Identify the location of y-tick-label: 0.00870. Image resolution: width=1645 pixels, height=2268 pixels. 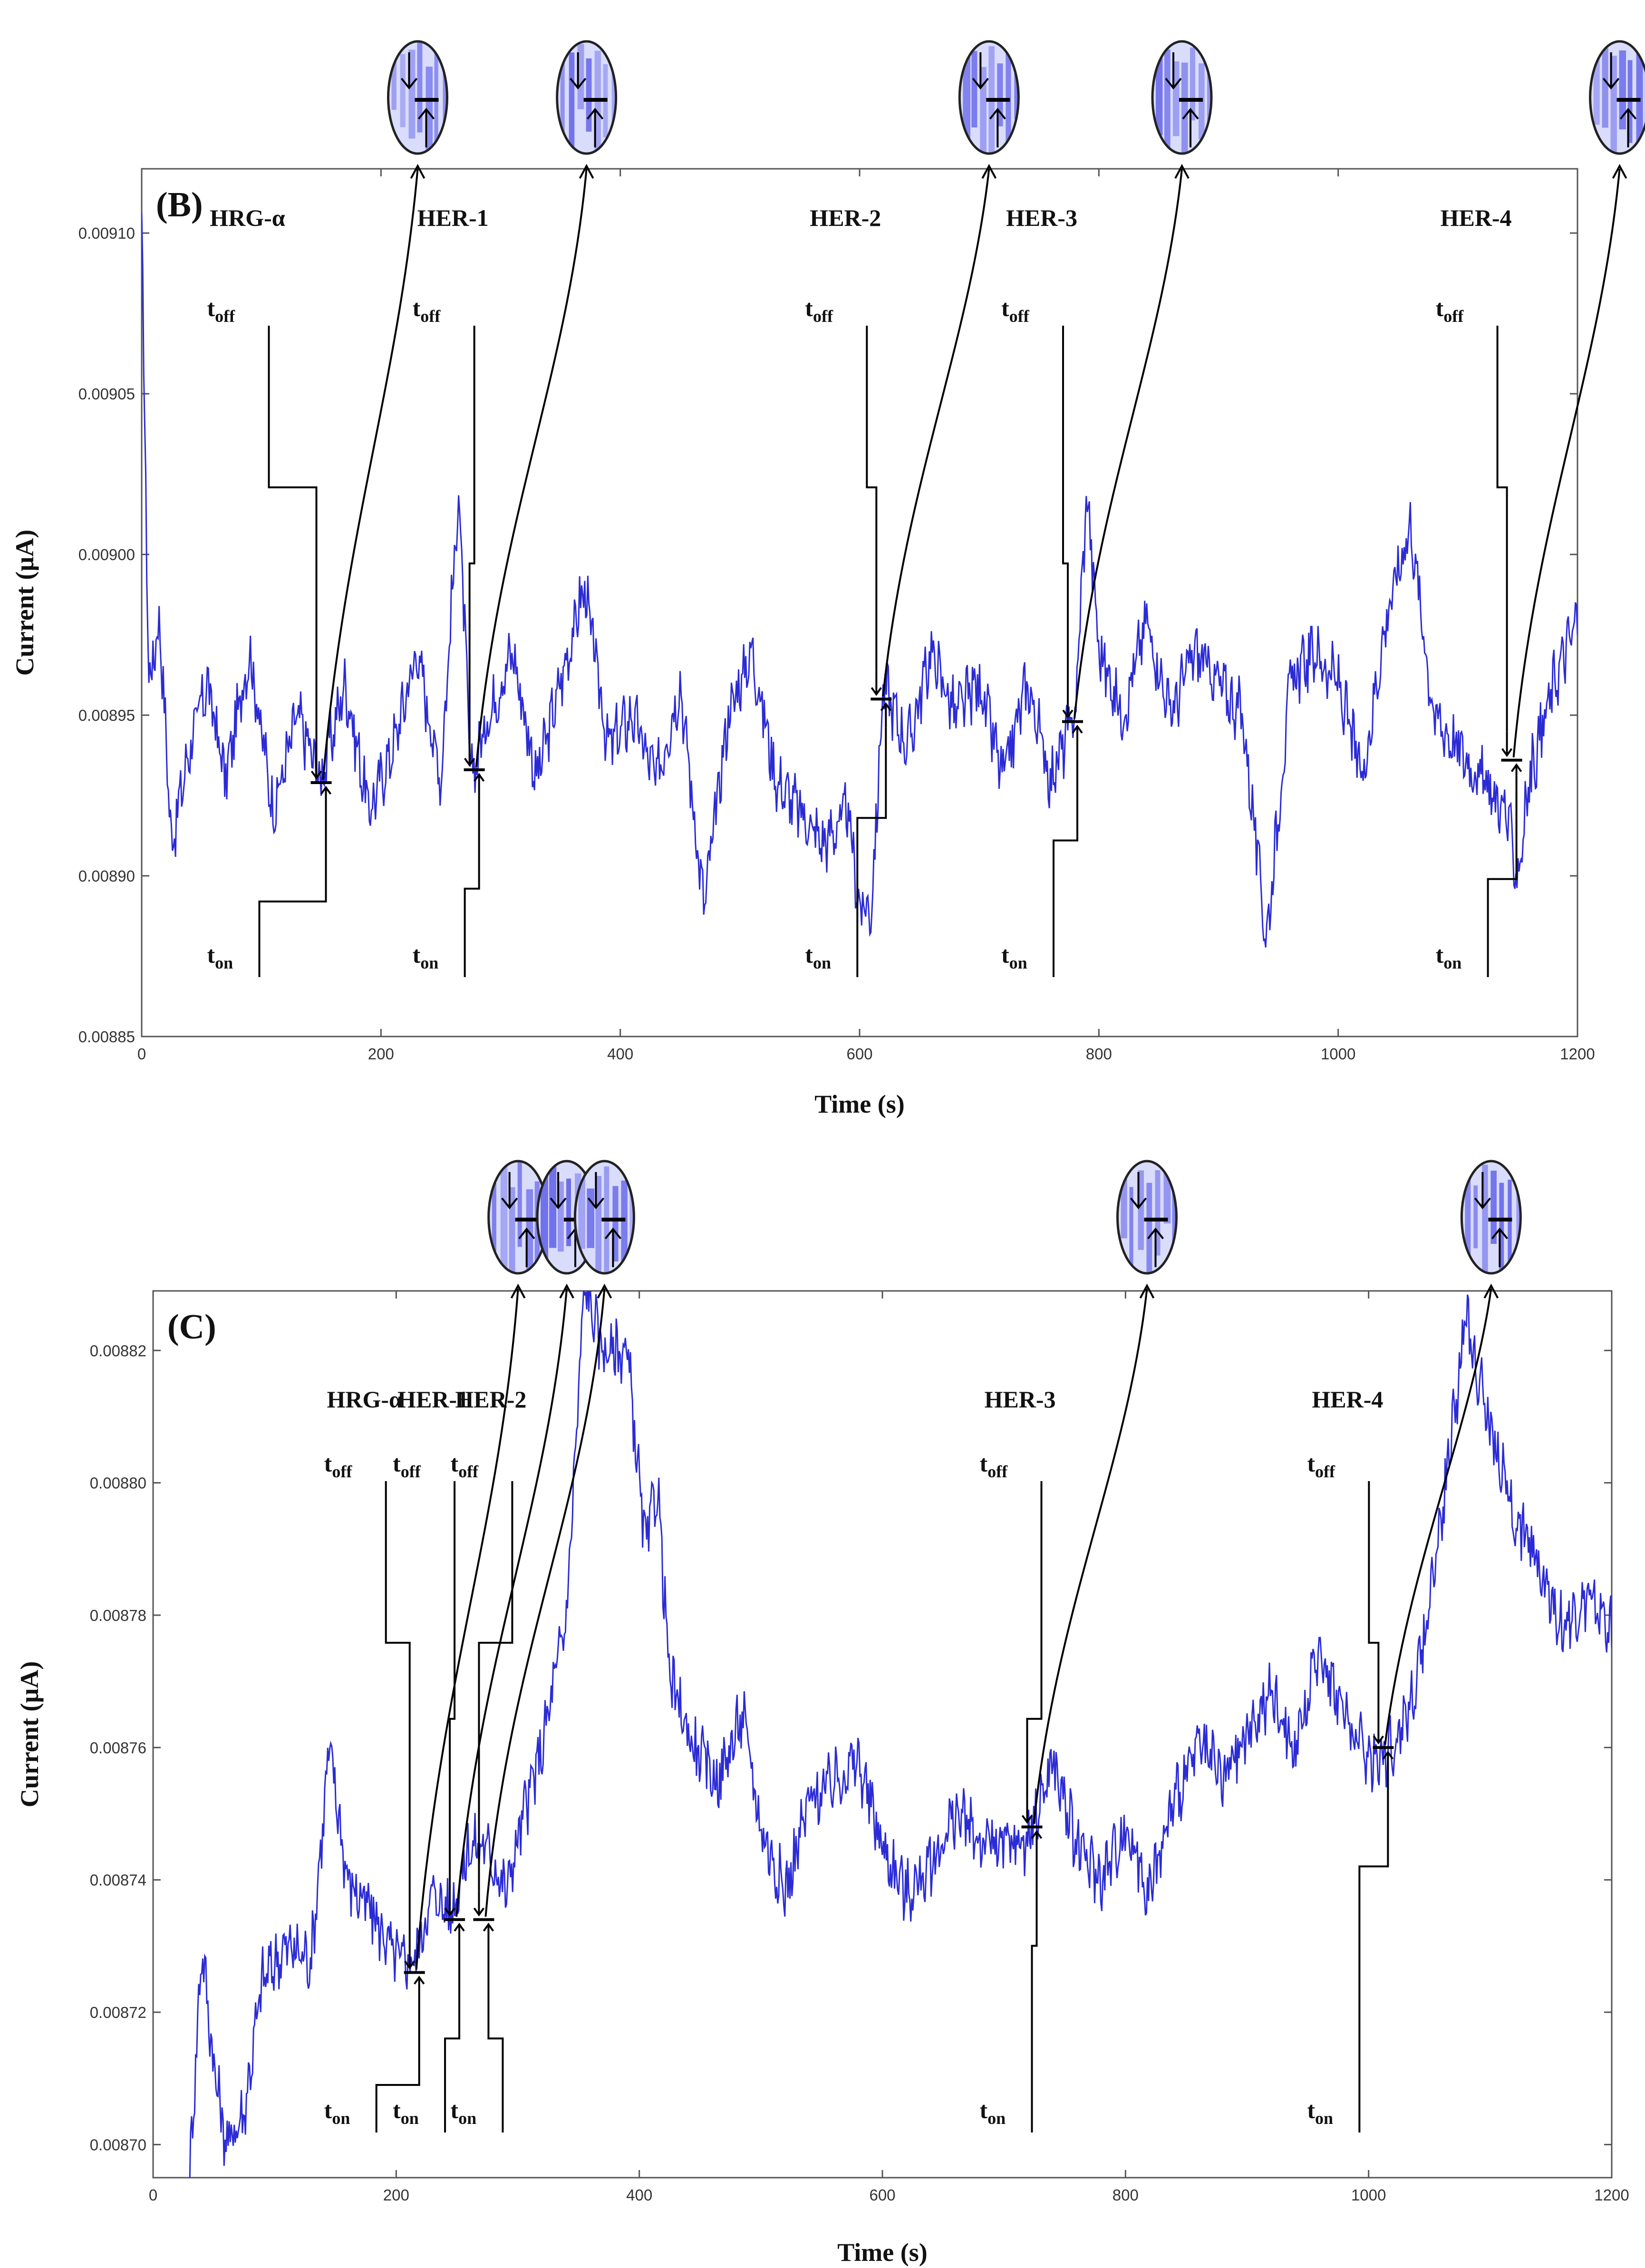
(118, 2144).